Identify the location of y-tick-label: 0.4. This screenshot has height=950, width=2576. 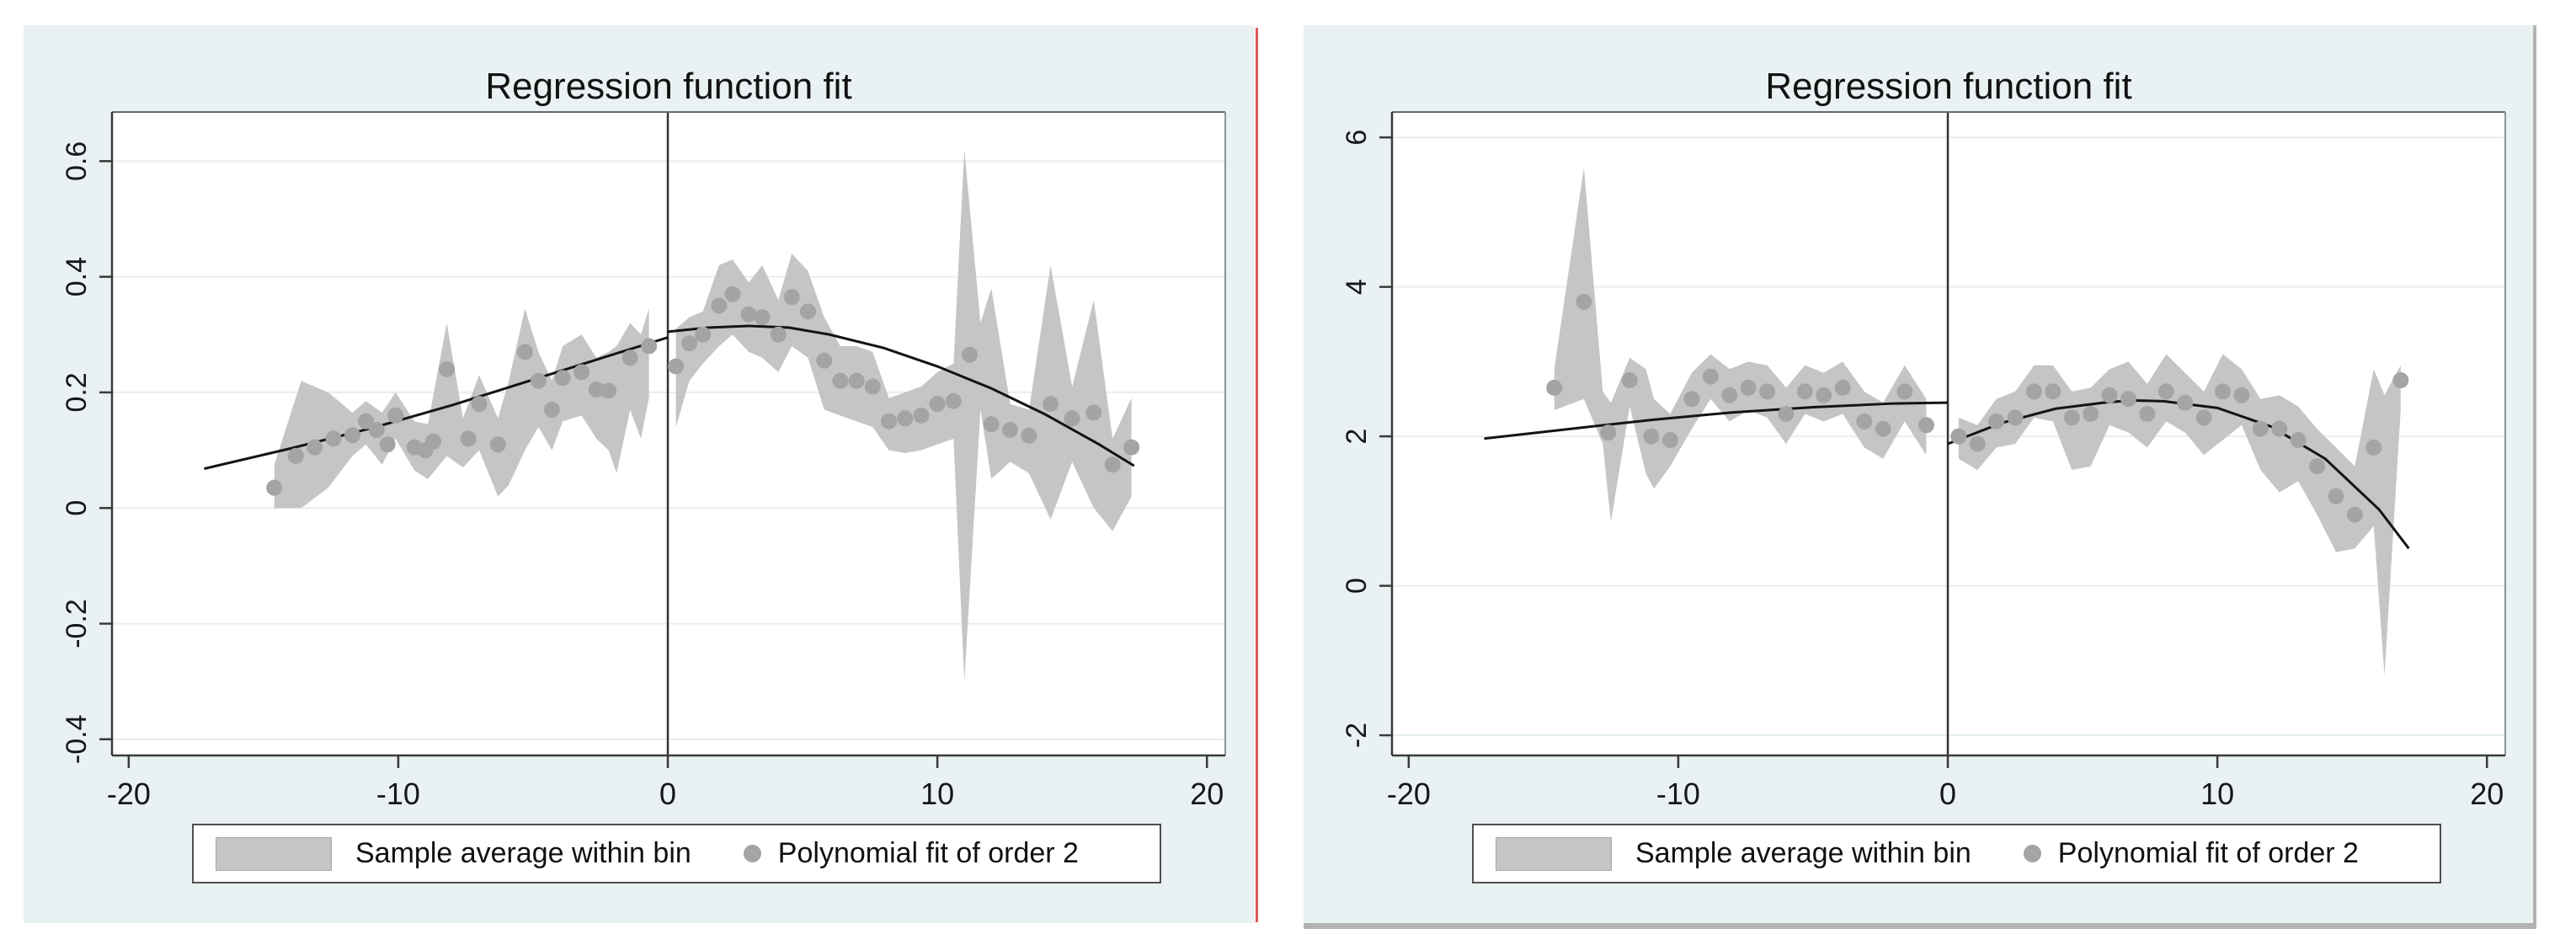
(77, 277).